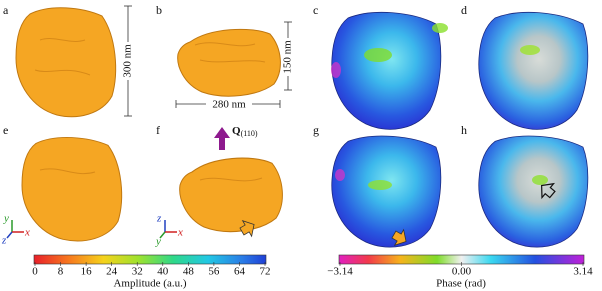  What do you see at coordinates (265, 272) in the screenshot?
I see `colorbar-tick-label: 72` at bounding box center [265, 272].